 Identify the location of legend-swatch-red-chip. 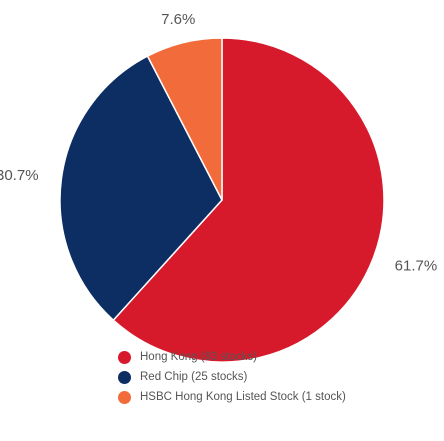
(124, 377).